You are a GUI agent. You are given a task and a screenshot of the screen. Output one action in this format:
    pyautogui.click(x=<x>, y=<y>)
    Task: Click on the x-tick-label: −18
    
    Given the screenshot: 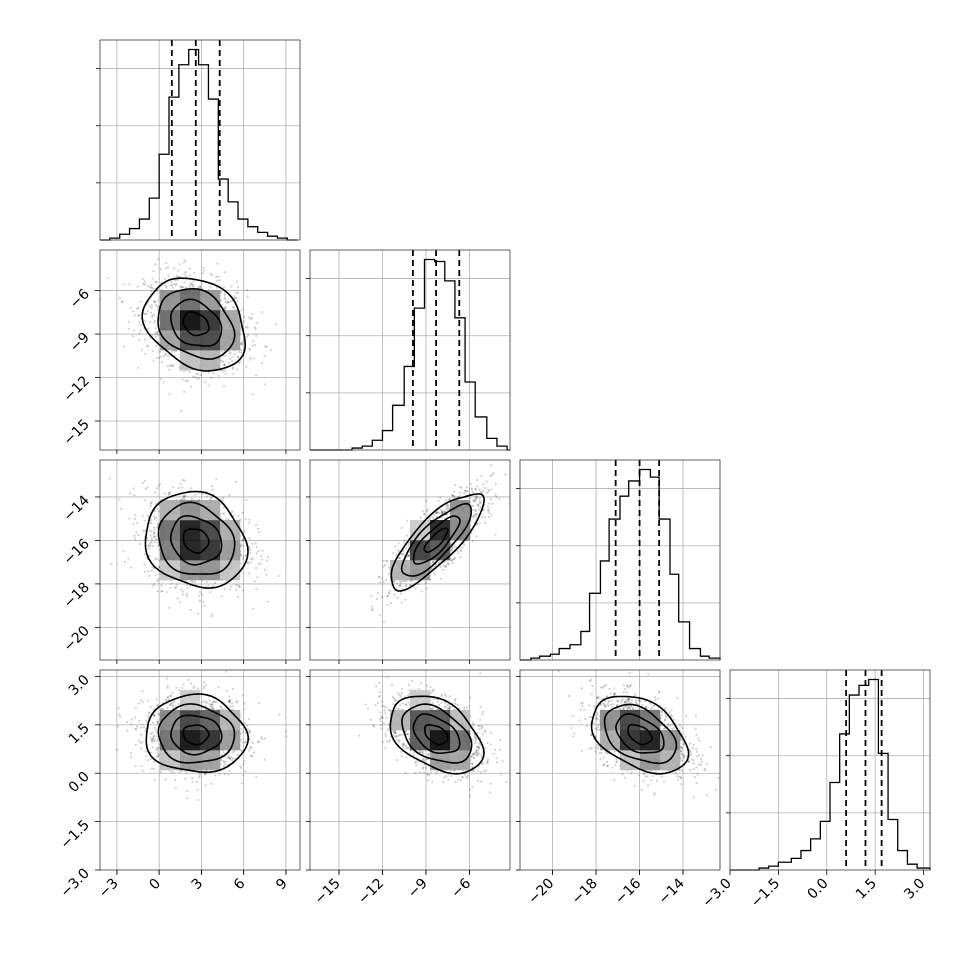 What is the action you would take?
    pyautogui.click(x=585, y=892)
    